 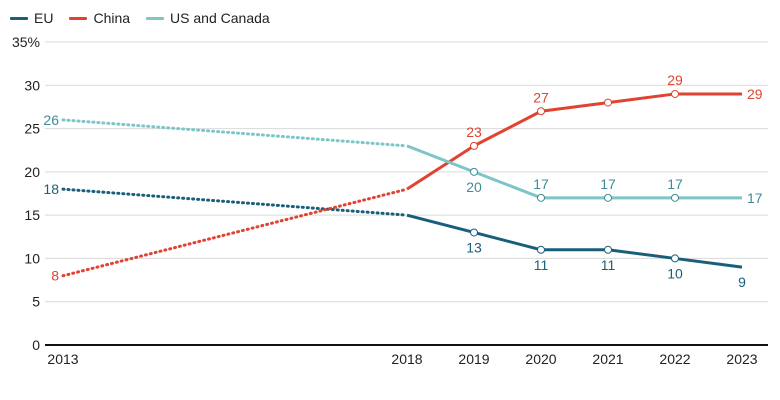 What do you see at coordinates (675, 273) in the screenshot?
I see `data-label: 10` at bounding box center [675, 273].